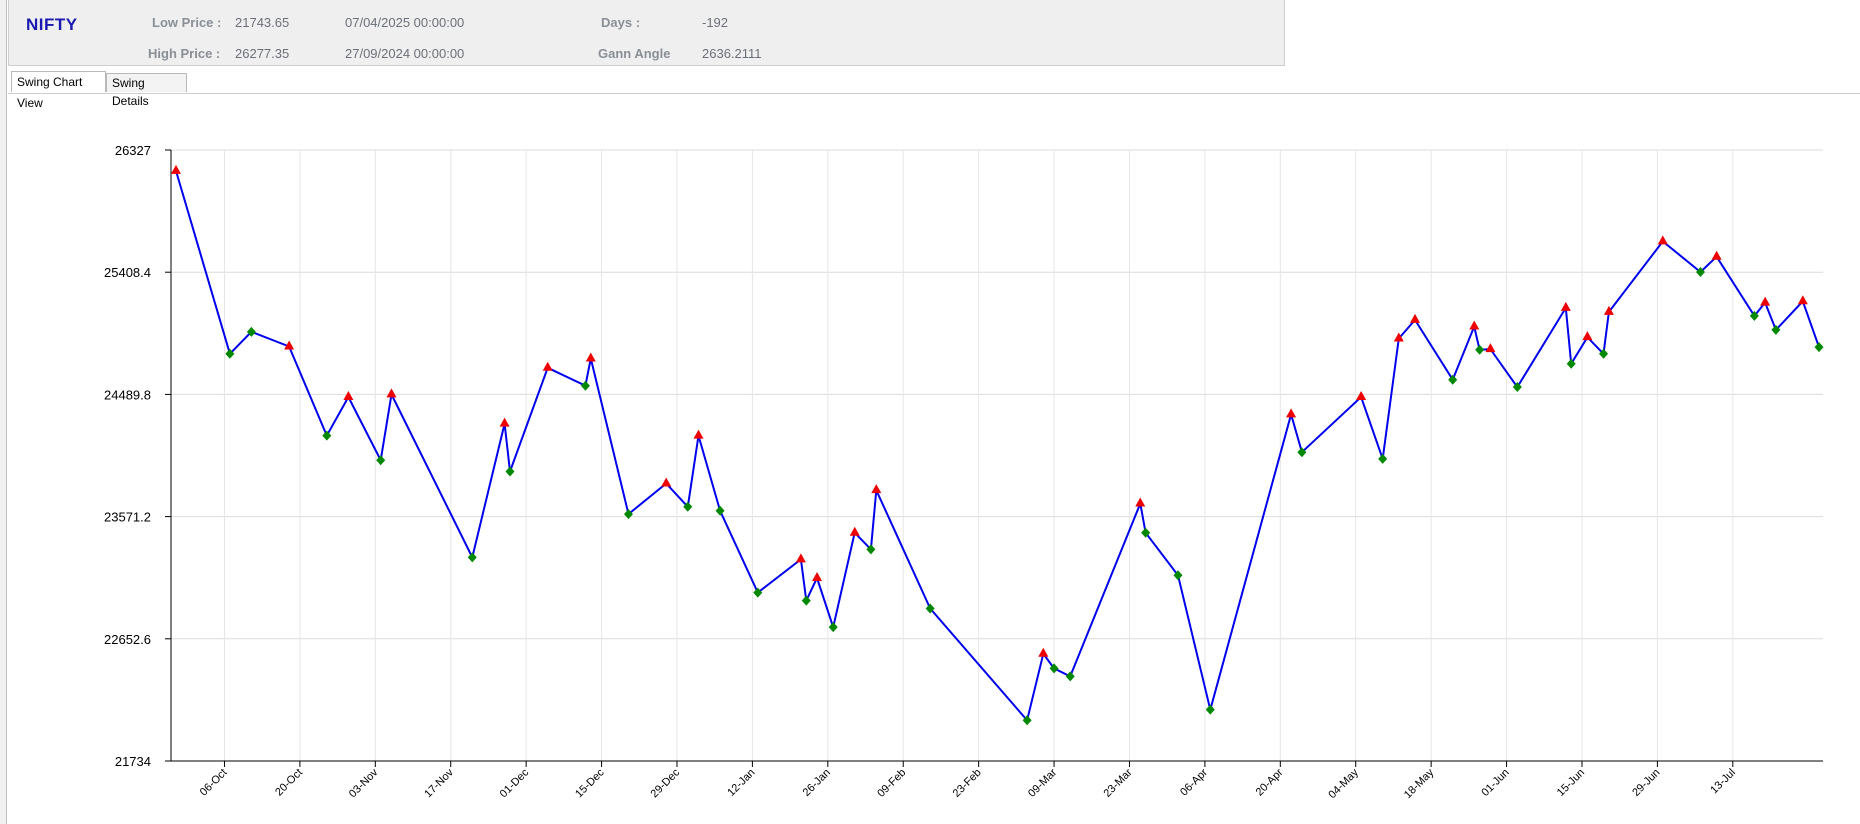 This screenshot has height=824, width=1860. Describe the element at coordinates (262, 53) in the screenshot. I see `high-price-value: 26277.35` at that location.